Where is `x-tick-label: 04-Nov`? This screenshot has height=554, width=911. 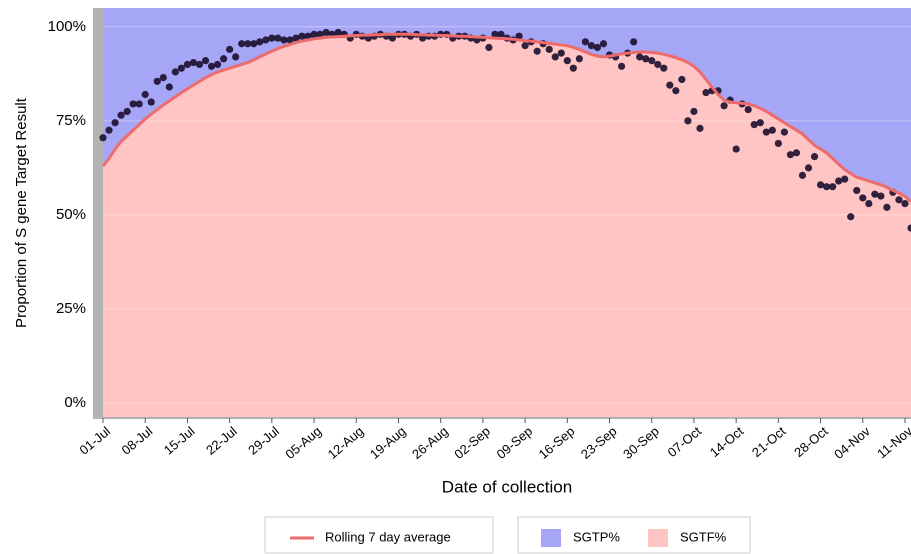
x-tick-label: 04-Nov is located at coordinates (852, 442).